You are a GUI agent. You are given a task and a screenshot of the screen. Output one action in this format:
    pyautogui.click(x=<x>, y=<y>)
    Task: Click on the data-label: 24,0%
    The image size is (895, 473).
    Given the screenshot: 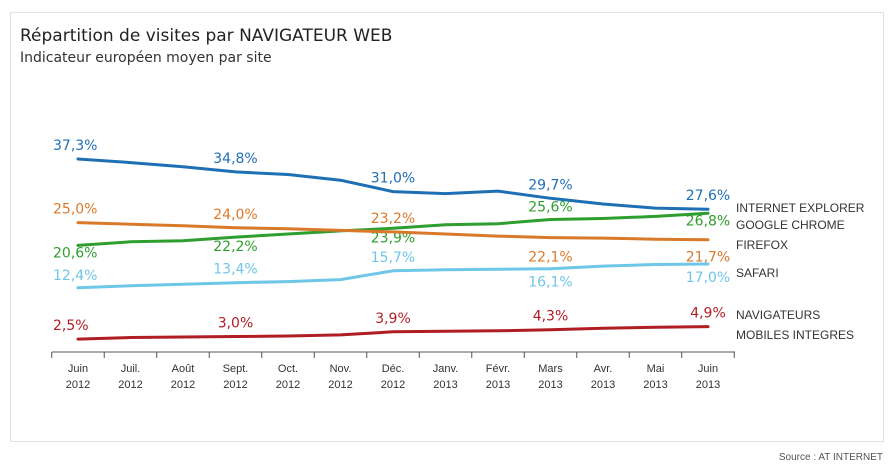 What is the action you would take?
    pyautogui.click(x=235, y=215)
    